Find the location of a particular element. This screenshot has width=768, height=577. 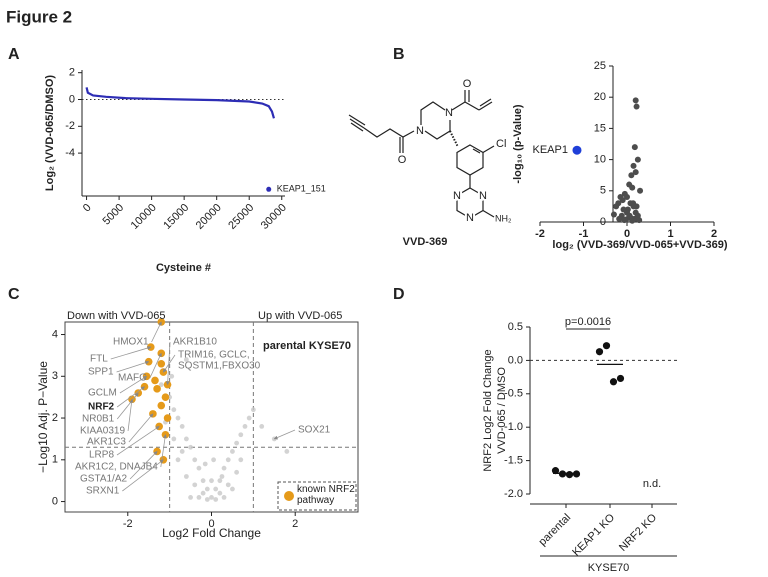

x-tick-label: parental is located at coordinates (555, 530).